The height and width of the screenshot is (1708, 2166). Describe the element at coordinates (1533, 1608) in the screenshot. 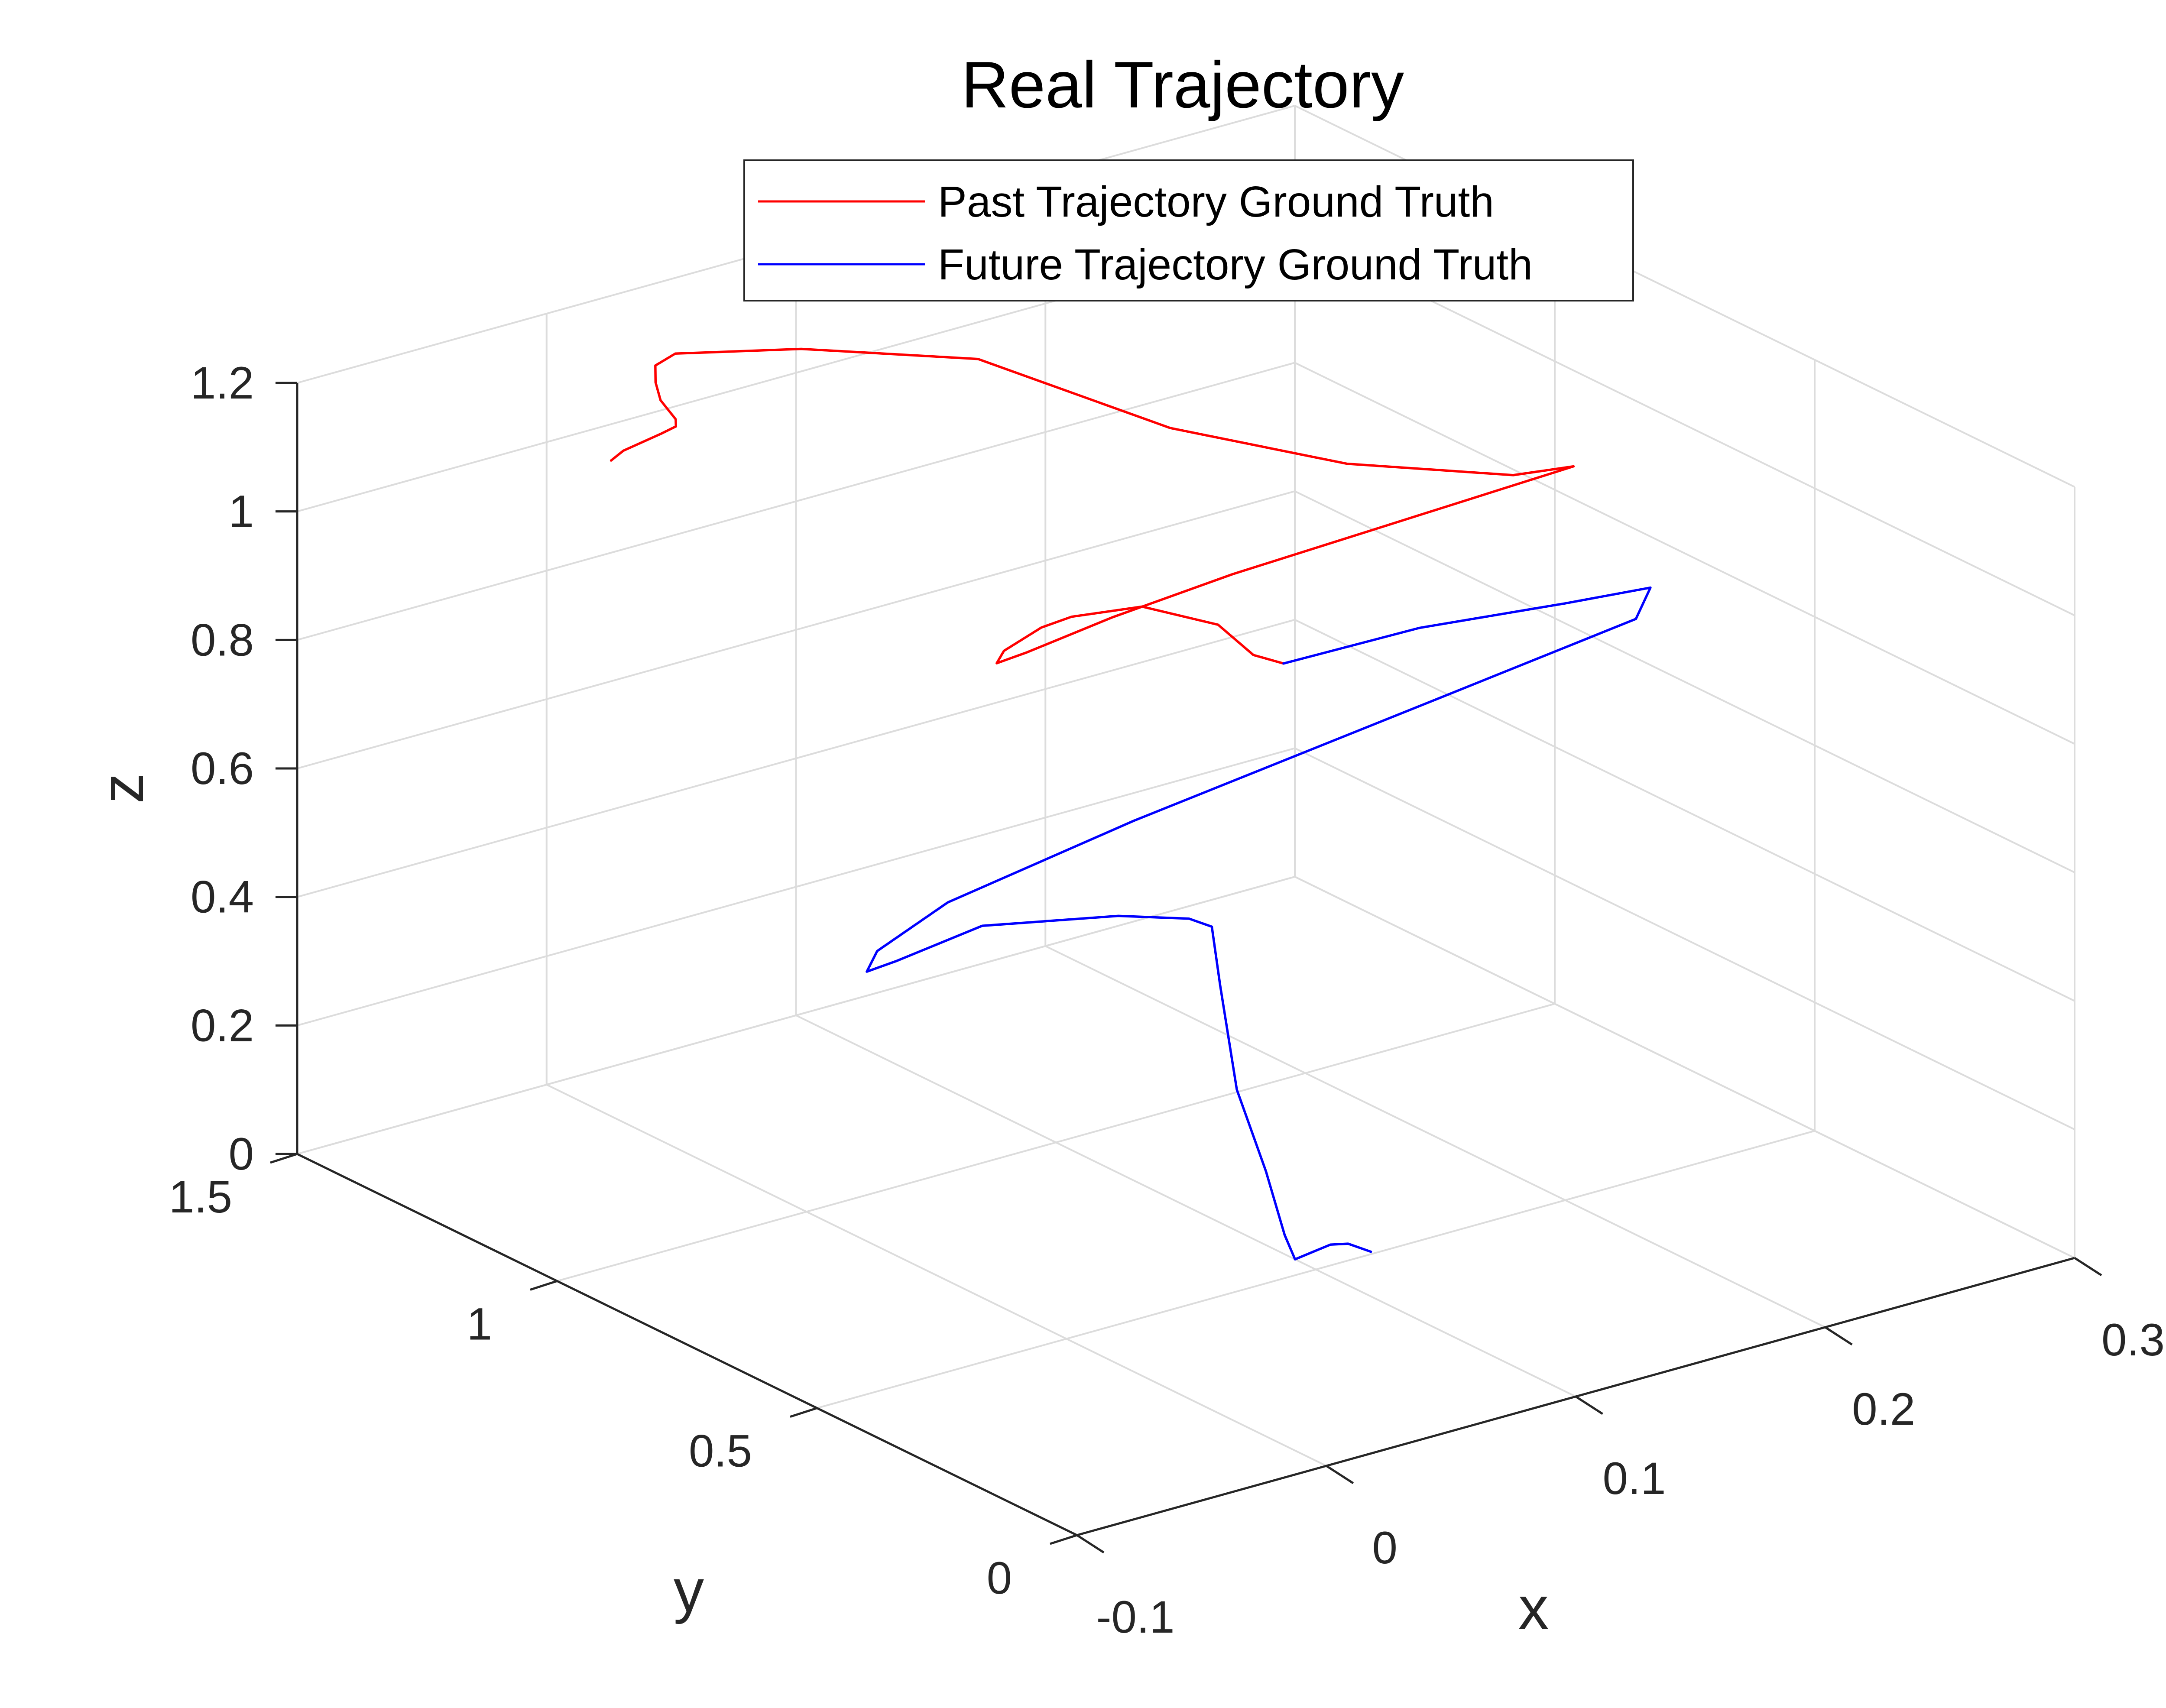

I see `x-axis-label: x` at that location.